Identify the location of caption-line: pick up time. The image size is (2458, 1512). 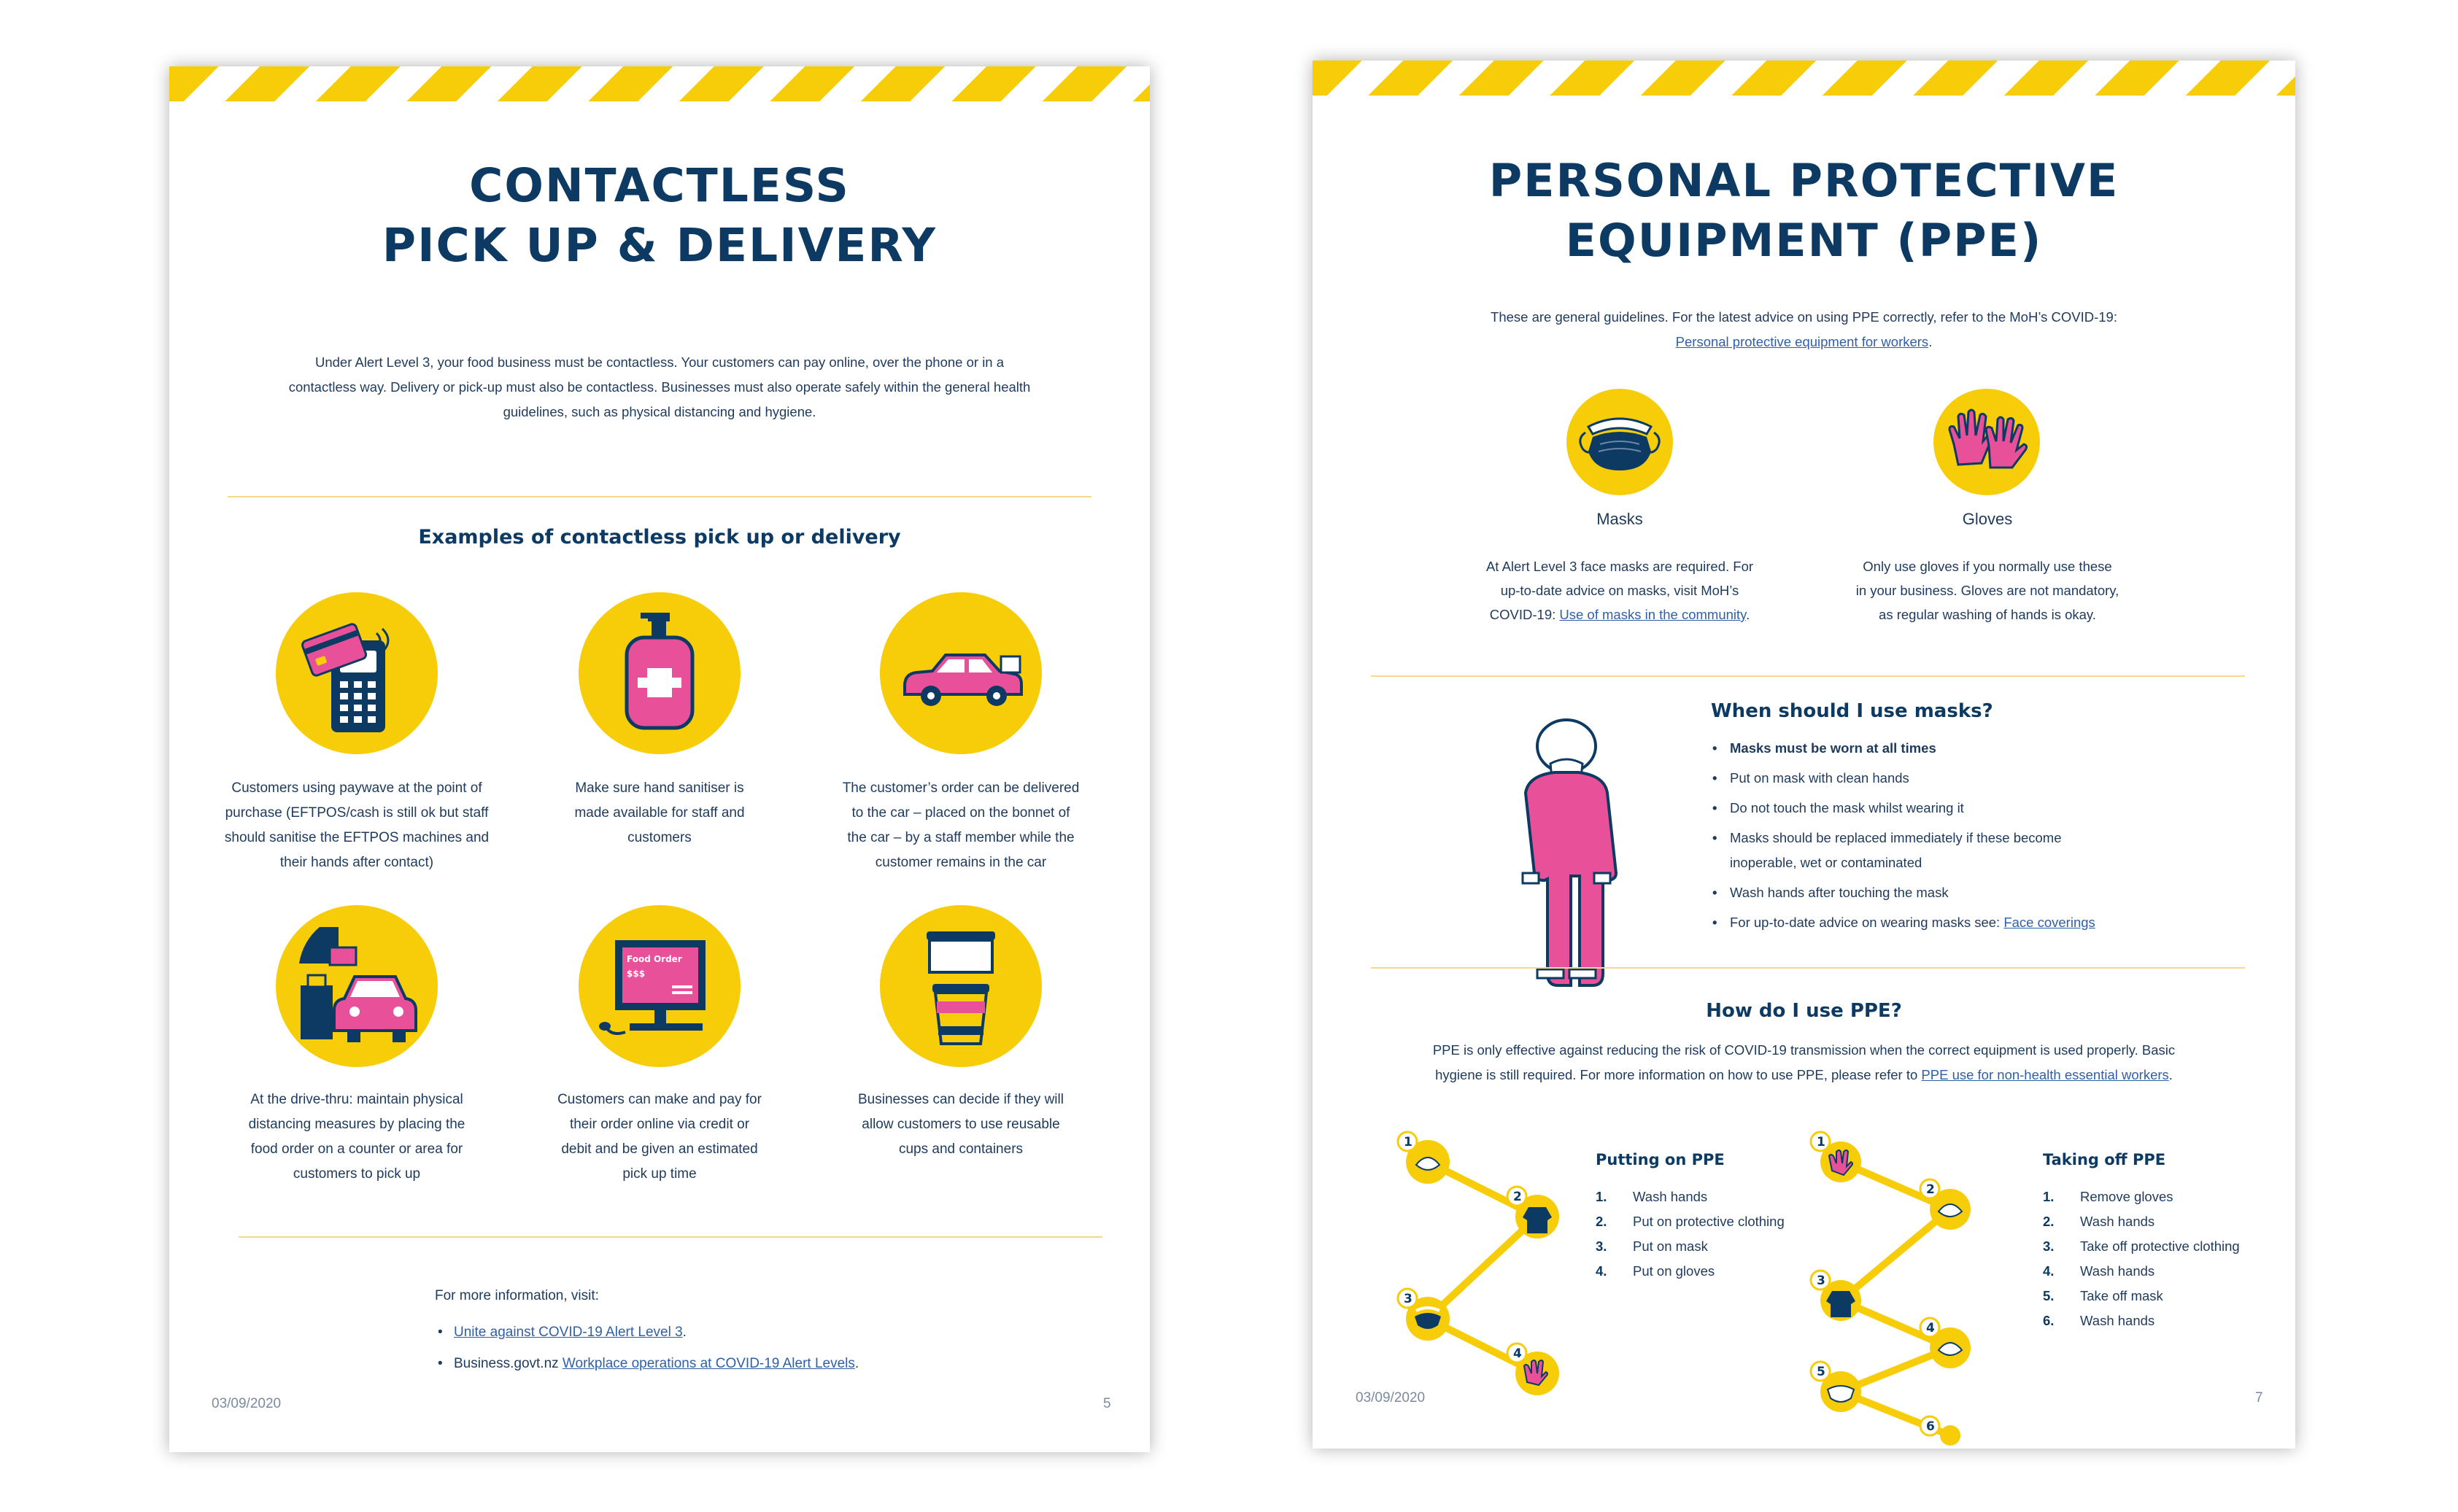
(659, 1174).